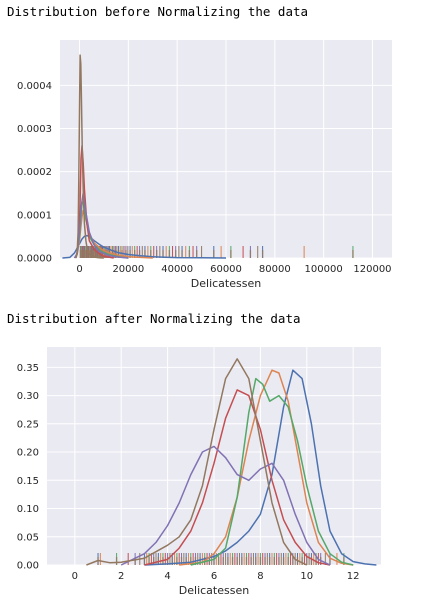 This screenshot has width=422, height=602. I want to click on caption-before: Distribution before Normalizing the data, so click(158, 11).